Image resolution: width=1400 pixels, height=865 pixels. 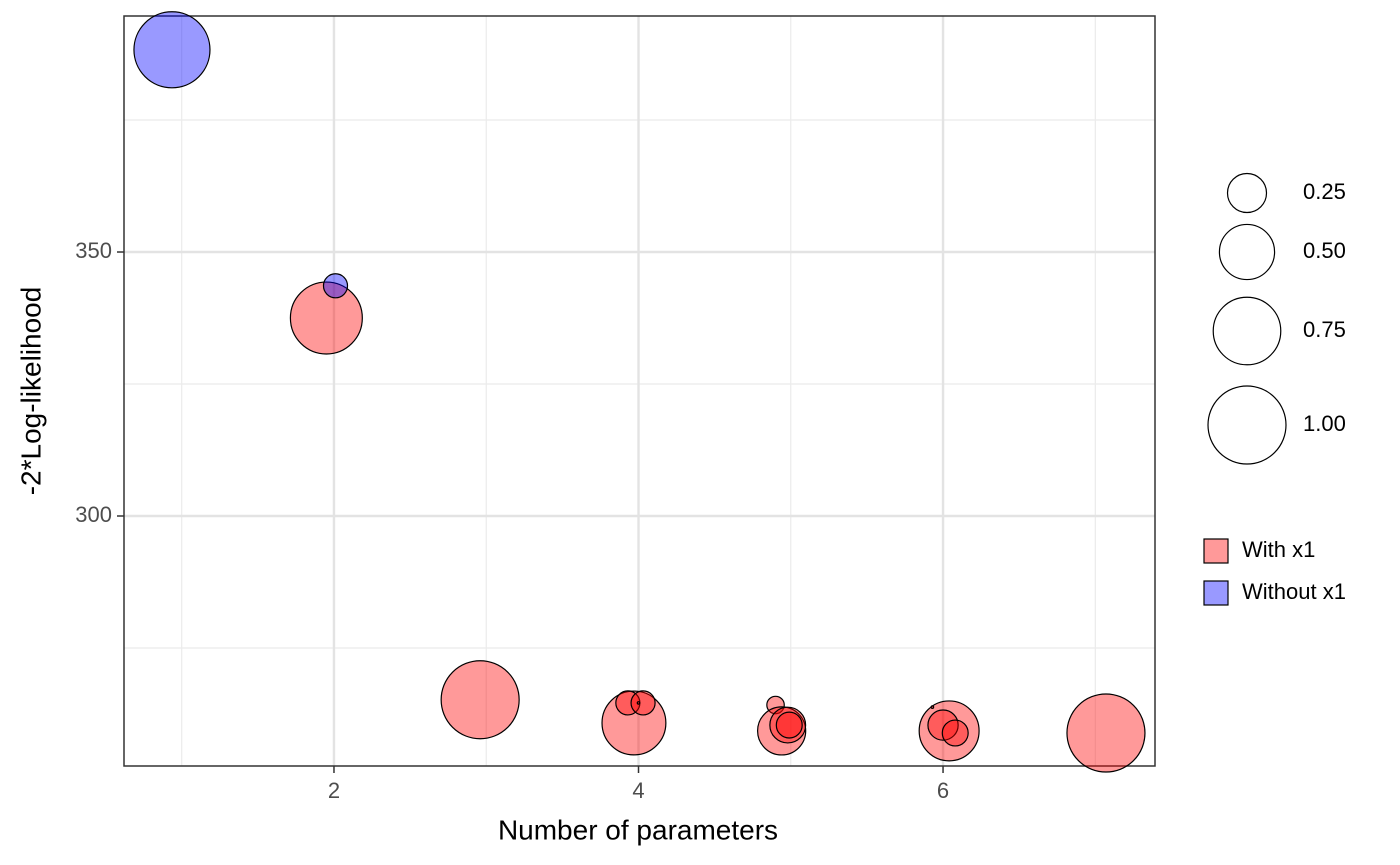 What do you see at coordinates (1294, 591) in the screenshot?
I see `legend-label: Without x1` at bounding box center [1294, 591].